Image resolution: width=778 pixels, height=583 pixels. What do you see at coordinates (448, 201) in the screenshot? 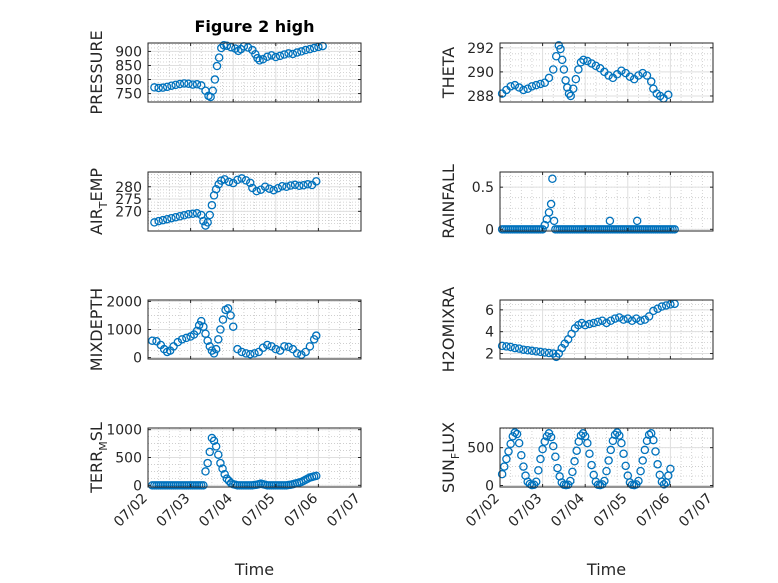
I see `rainfall-ylabel: RAINFALL` at bounding box center [448, 201].